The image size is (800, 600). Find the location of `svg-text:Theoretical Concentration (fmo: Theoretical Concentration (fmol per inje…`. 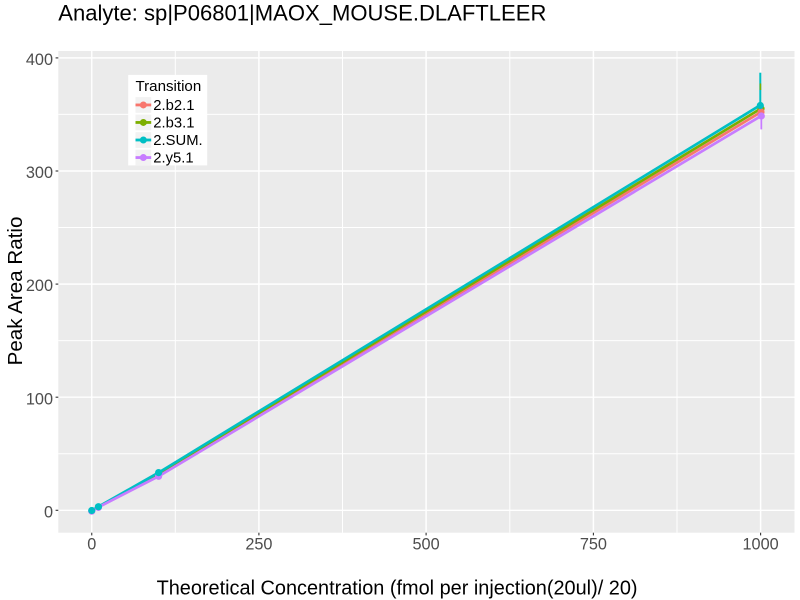

svg-text:Theoretical Concentration (fmo: Theoretical Concentration (fmol per inje… is located at coordinates (397, 589).